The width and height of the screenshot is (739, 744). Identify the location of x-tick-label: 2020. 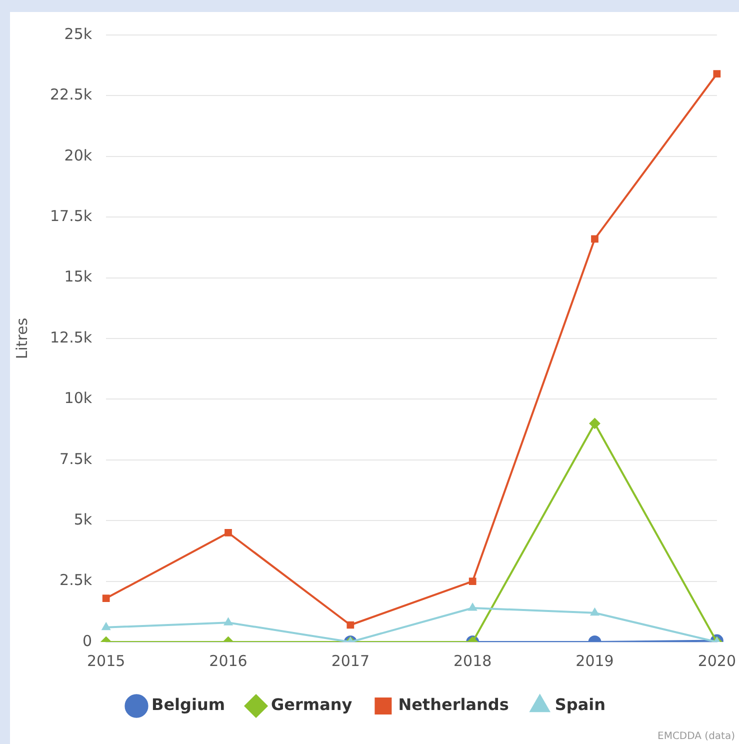
(717, 661).